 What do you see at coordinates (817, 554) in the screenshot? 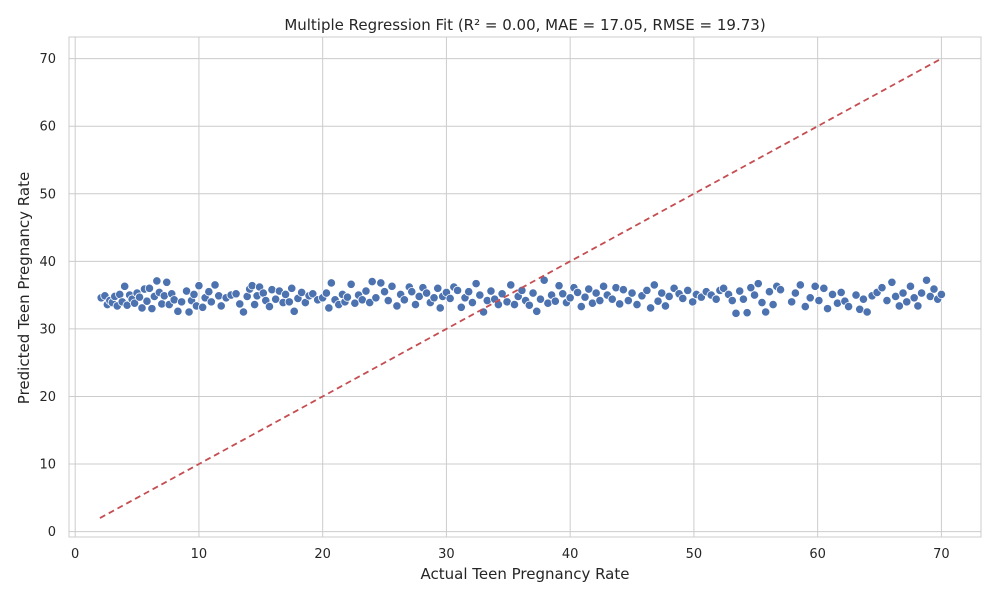
I see `x-tick-label: 60` at bounding box center [817, 554].